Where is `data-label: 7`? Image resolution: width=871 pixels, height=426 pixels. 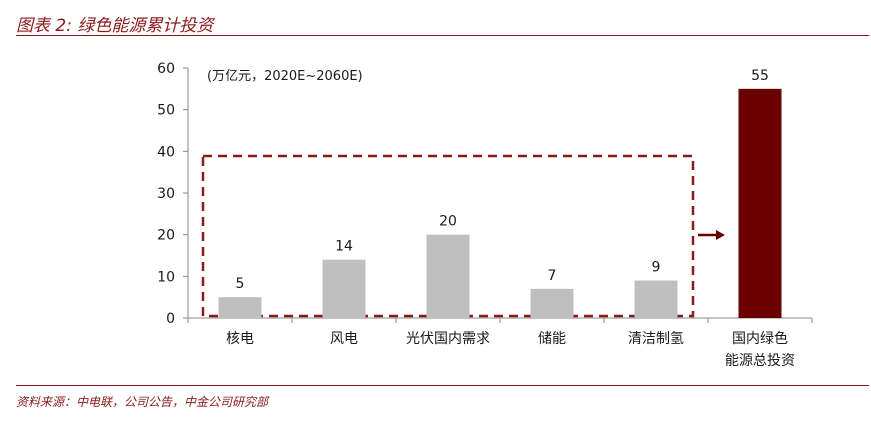 data-label: 7 is located at coordinates (552, 276).